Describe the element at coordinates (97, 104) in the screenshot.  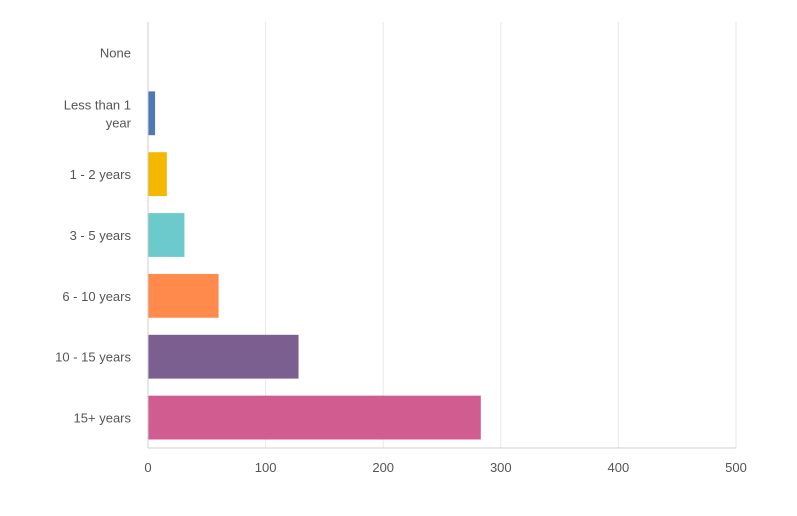
I see `category-label-1-line-0: Less than 1` at that location.